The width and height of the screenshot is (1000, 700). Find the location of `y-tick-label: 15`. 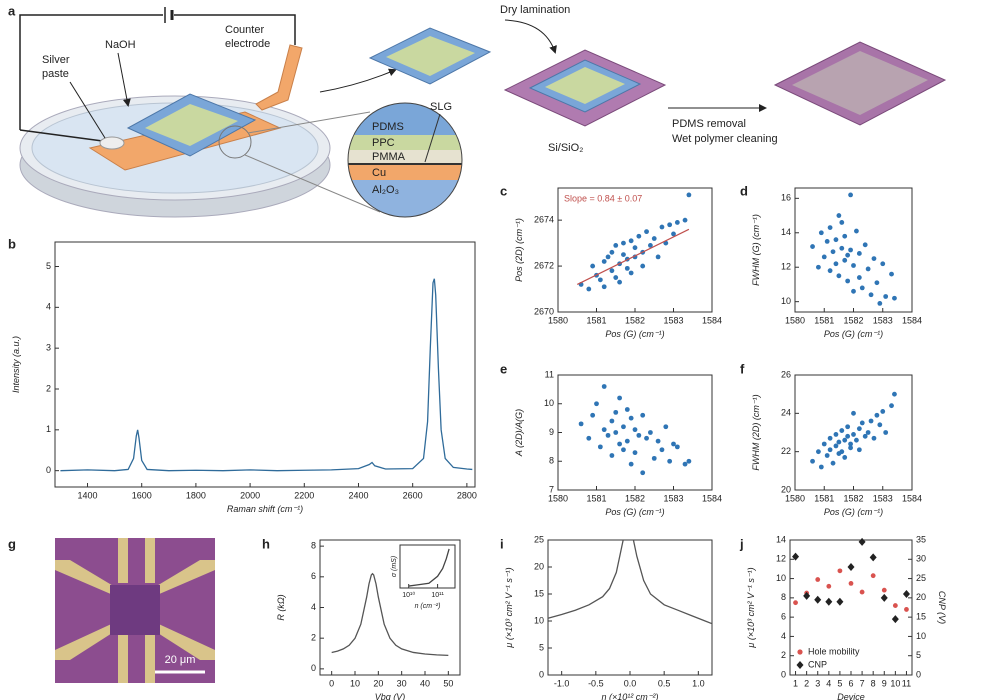

y-tick-label: 15 is located at coordinates (539, 593).